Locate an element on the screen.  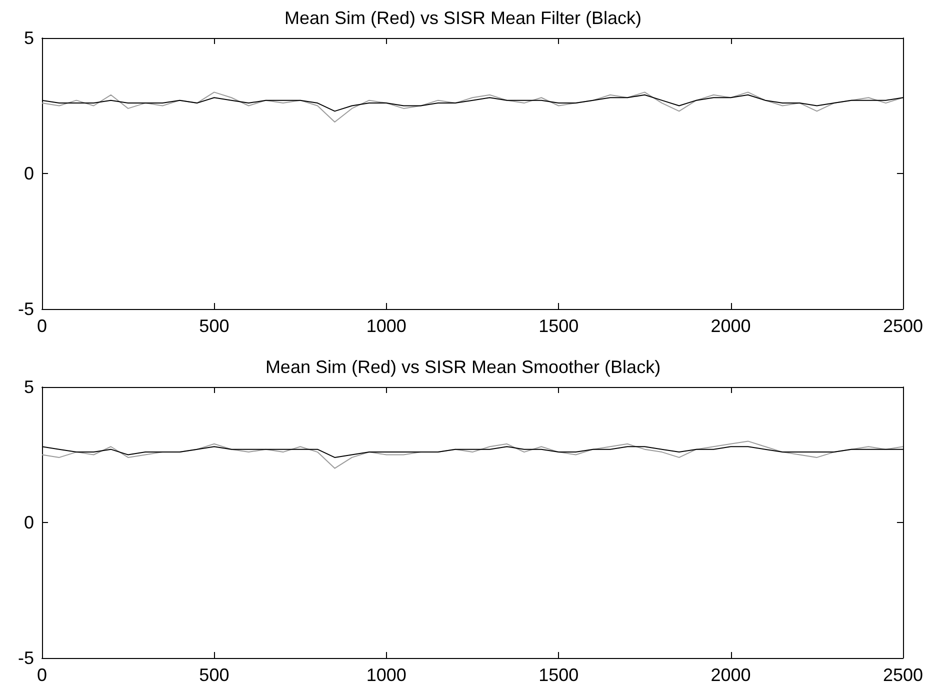
chart-title: Mean Sim (Red) vs SISR Mean Smoother (Black) is located at coordinates (463, 367).